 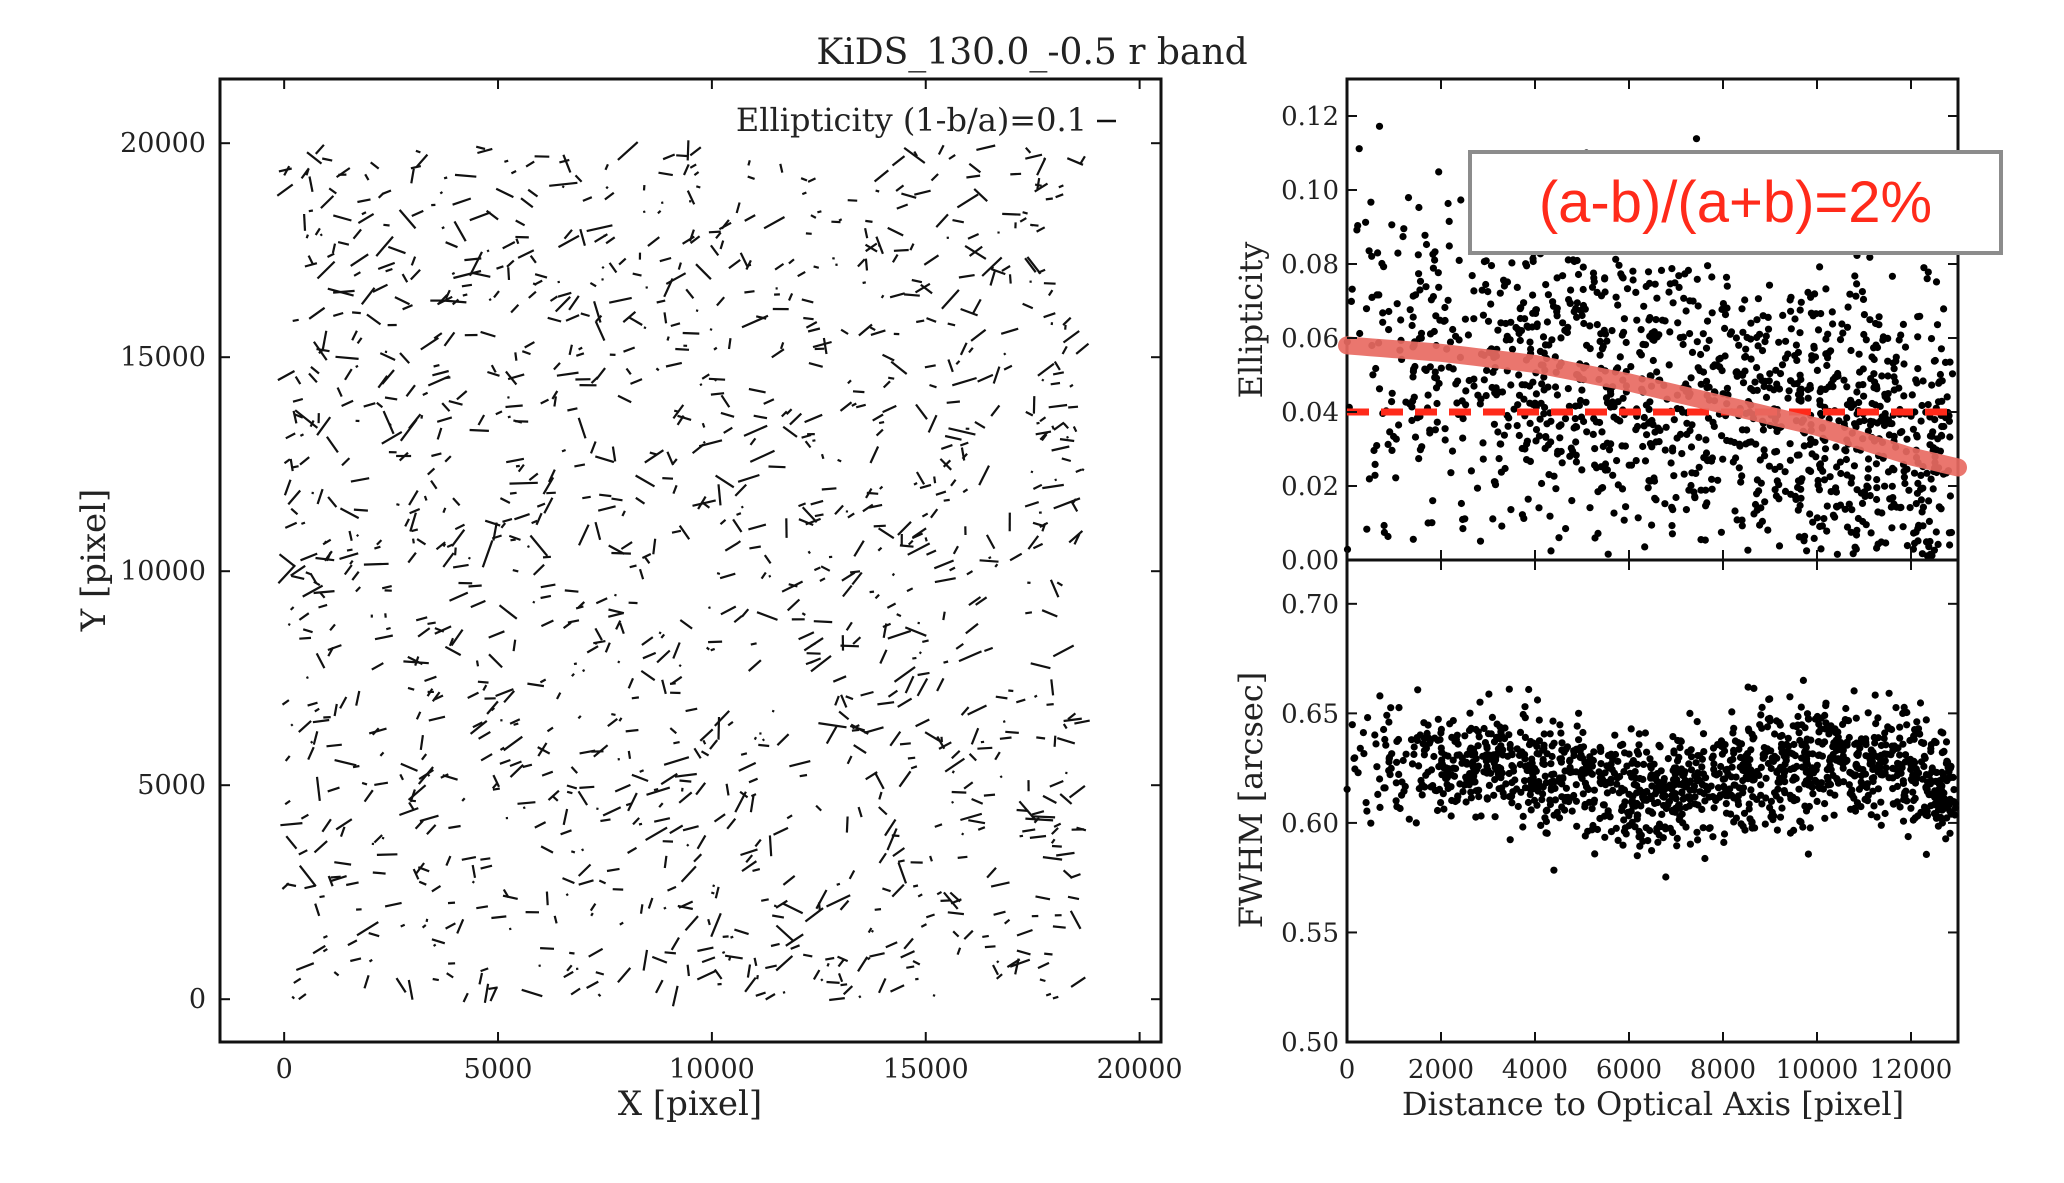 I want to click on fwhm-y-tick-label: 0.55, so click(x=1310, y=933).